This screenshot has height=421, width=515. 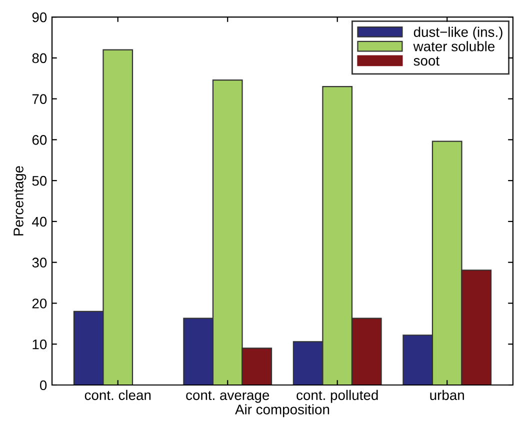 What do you see at coordinates (447, 395) in the screenshot?
I see `x-tick-label: urban` at bounding box center [447, 395].